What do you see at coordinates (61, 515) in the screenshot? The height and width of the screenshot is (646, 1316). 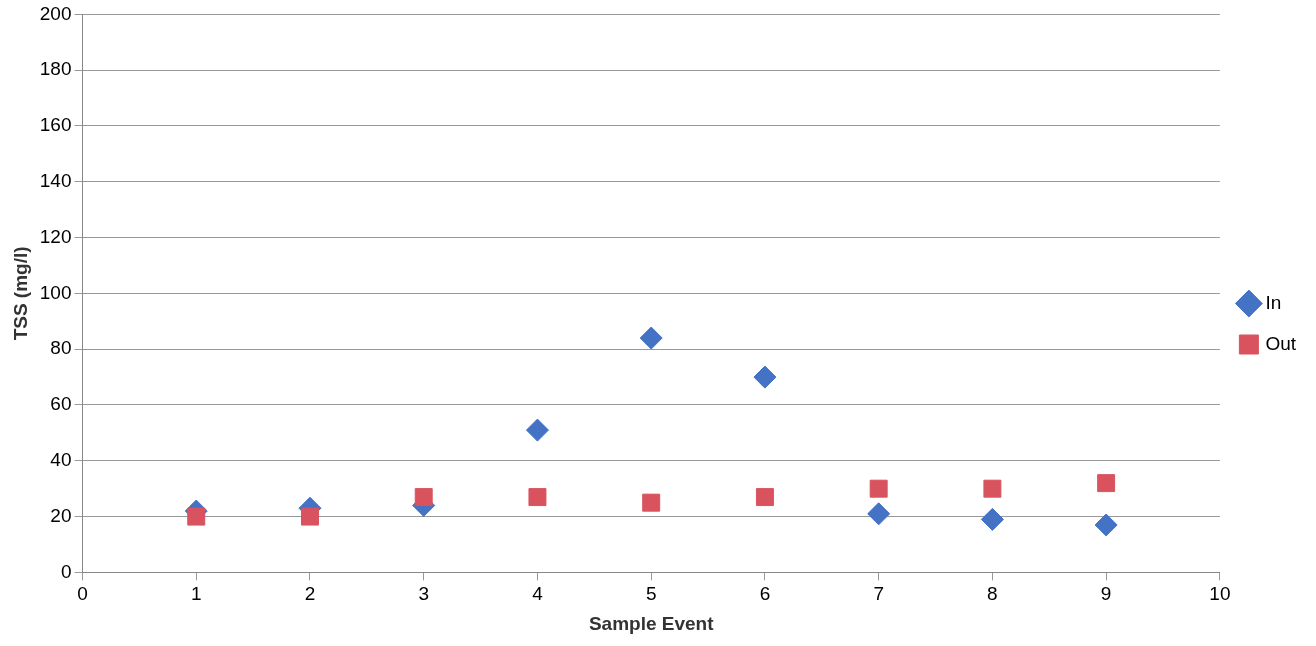 I see `y-tick-label: 20` at bounding box center [61, 515].